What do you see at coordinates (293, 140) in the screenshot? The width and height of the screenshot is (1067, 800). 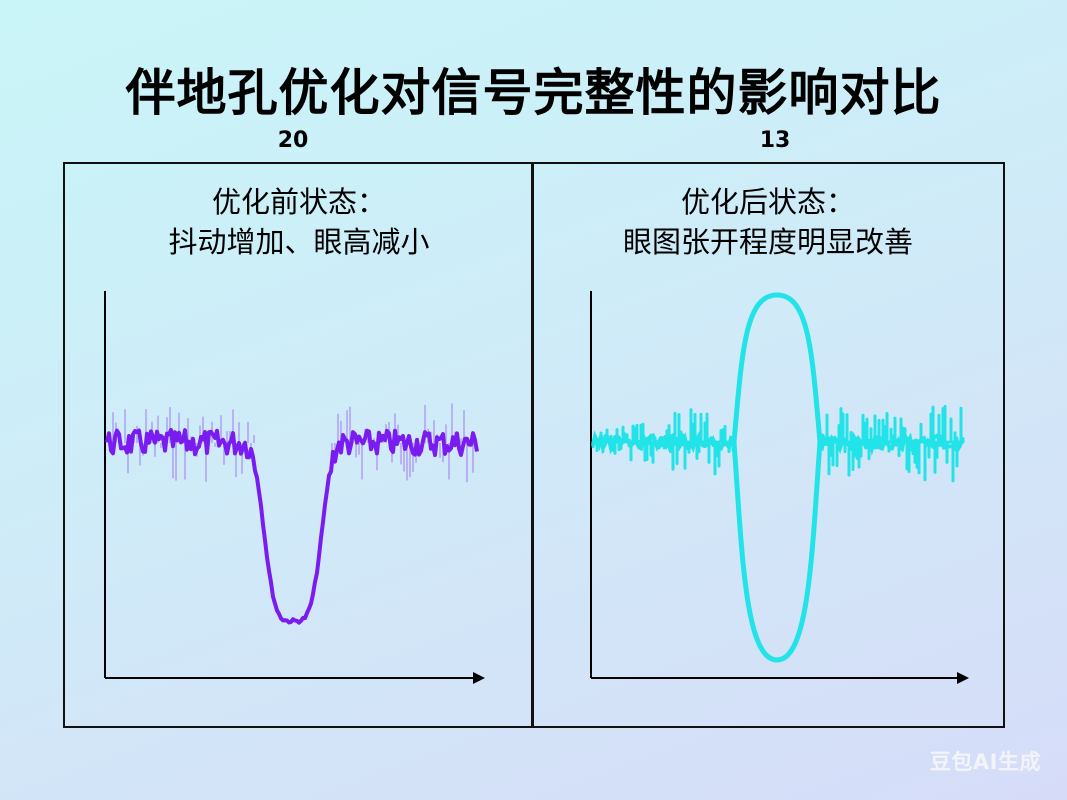 I see `panel-number-left: 20` at bounding box center [293, 140].